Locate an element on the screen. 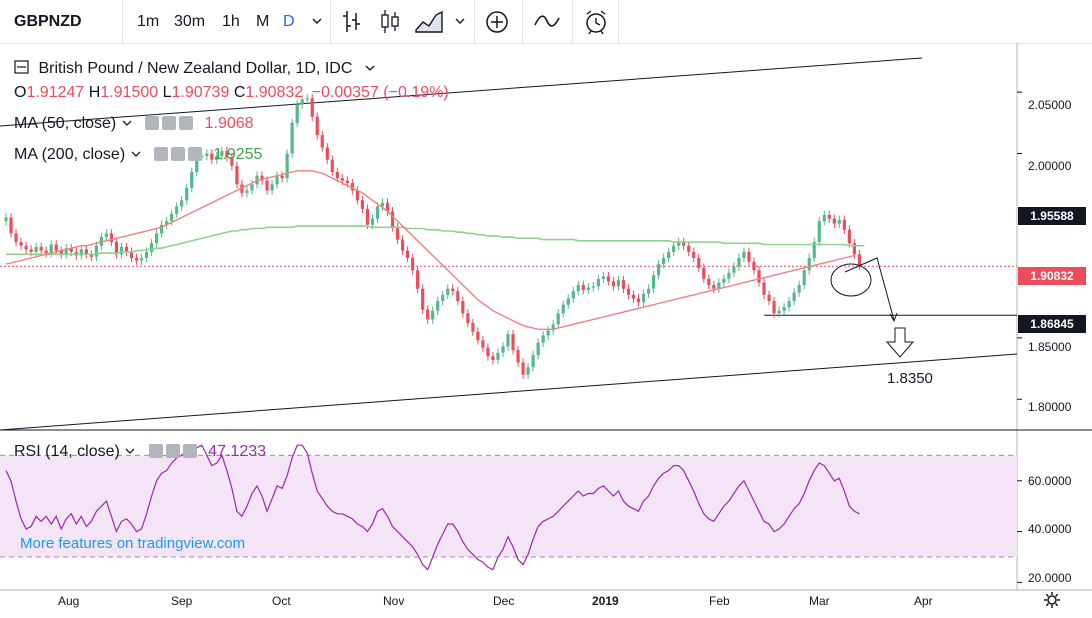  high-value: 1.91500 is located at coordinates (129, 92).